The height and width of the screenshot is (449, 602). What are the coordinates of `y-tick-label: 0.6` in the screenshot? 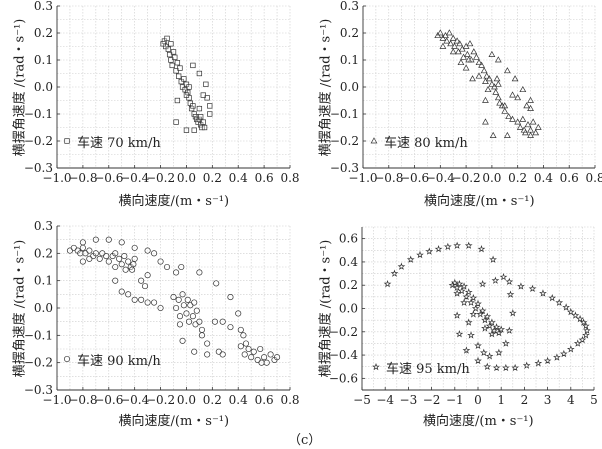 It's located at (348, 239).